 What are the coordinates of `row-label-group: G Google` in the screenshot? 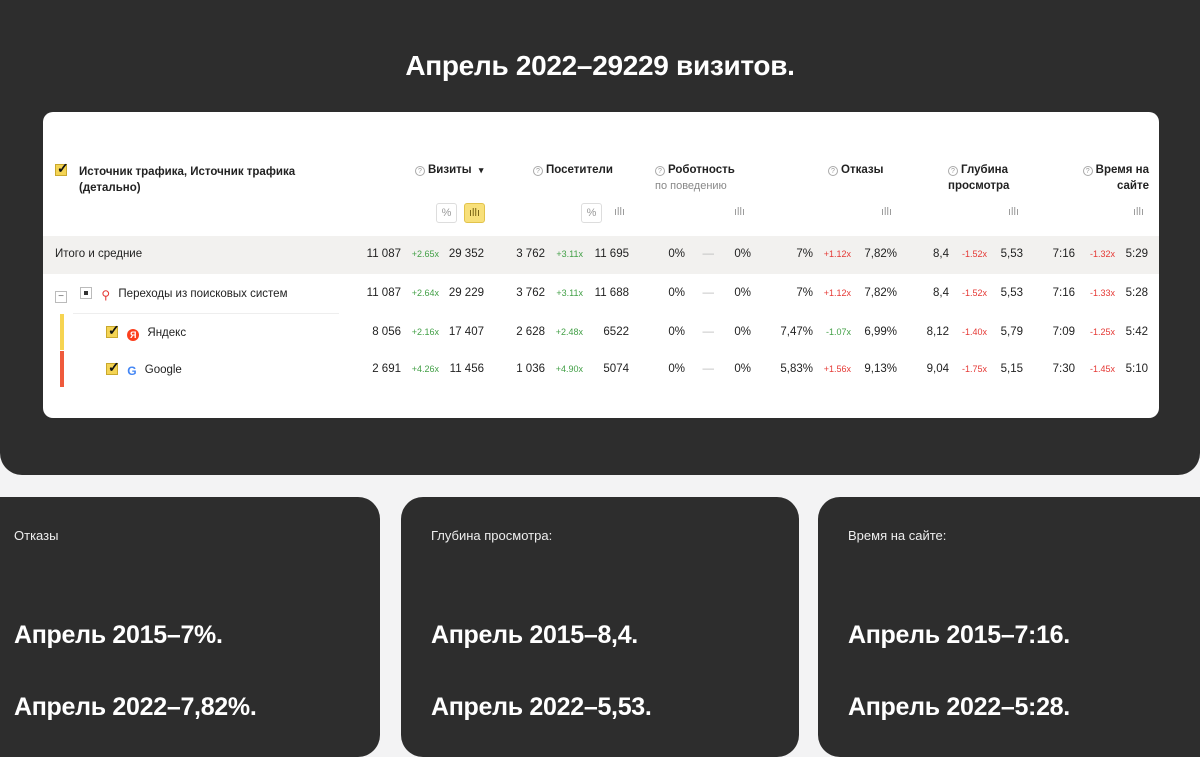 It's located at (144, 368).